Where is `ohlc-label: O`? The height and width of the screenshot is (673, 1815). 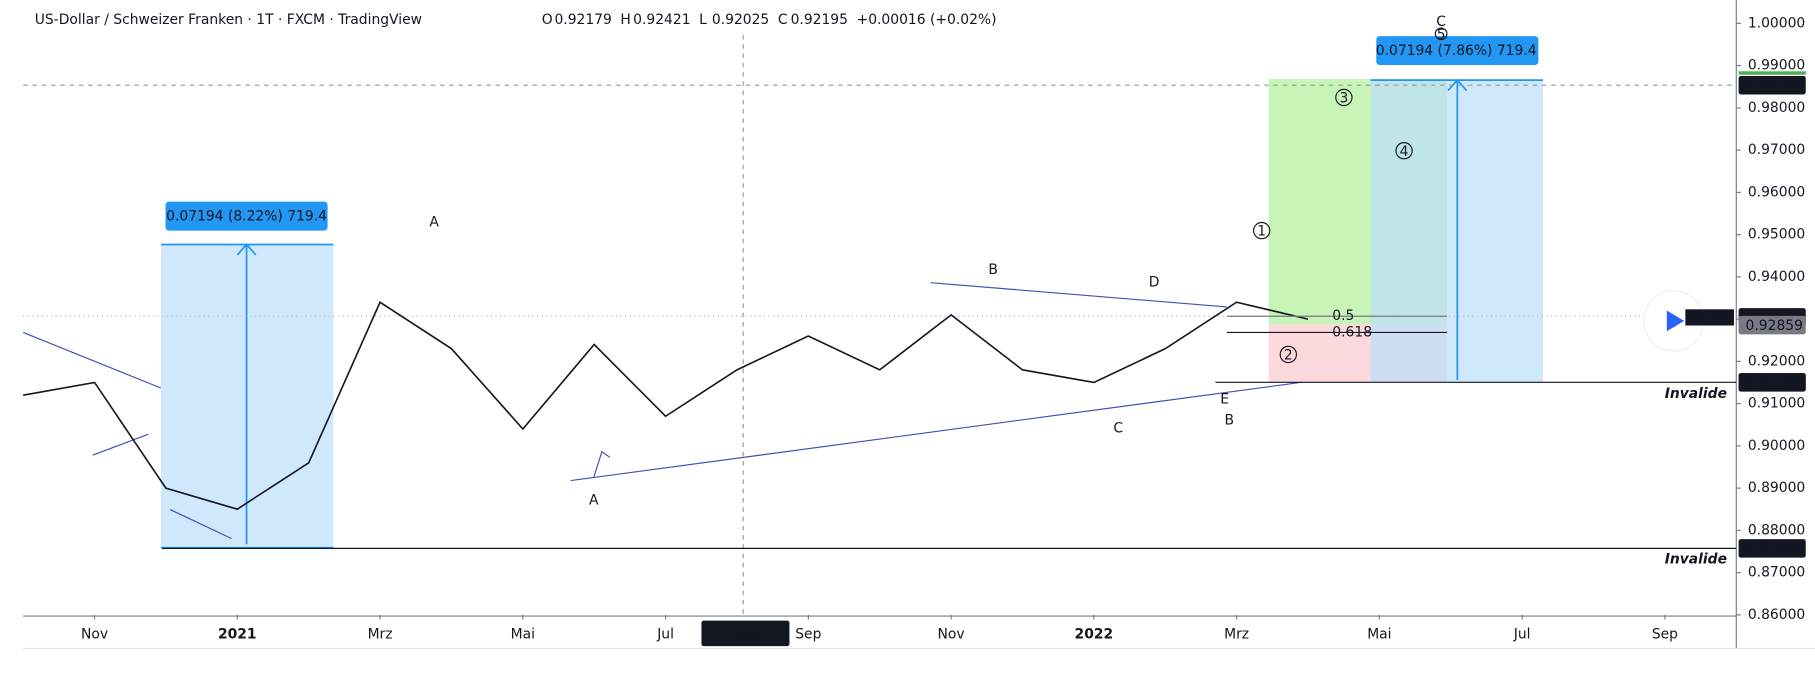
ohlc-label: O is located at coordinates (547, 20).